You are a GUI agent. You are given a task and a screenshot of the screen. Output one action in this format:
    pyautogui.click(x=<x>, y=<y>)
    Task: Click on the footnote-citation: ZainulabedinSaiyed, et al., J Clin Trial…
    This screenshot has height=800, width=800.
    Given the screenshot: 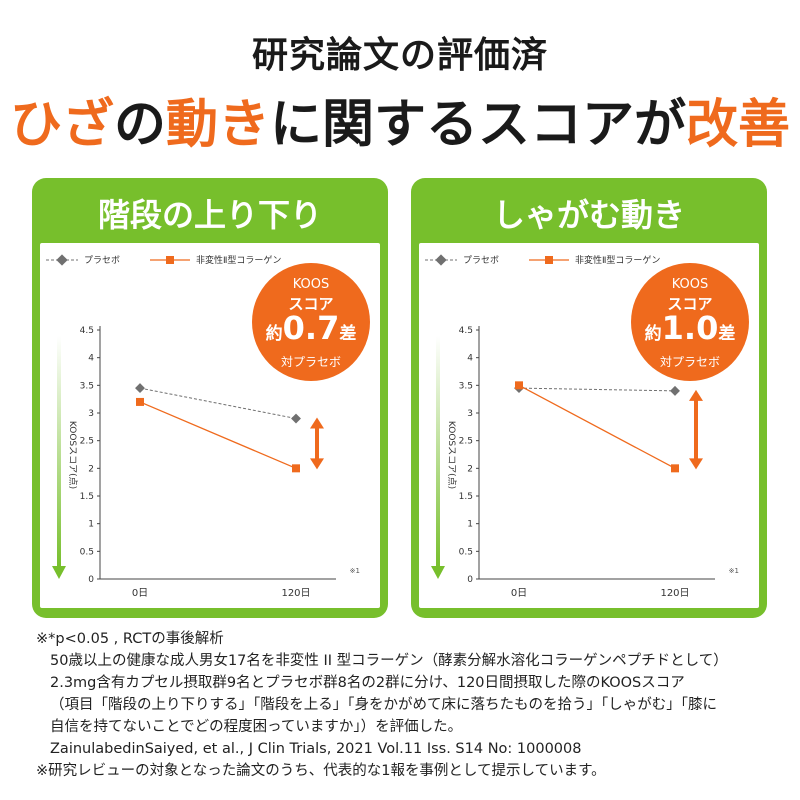 What is the action you would take?
    pyautogui.click(x=316, y=749)
    